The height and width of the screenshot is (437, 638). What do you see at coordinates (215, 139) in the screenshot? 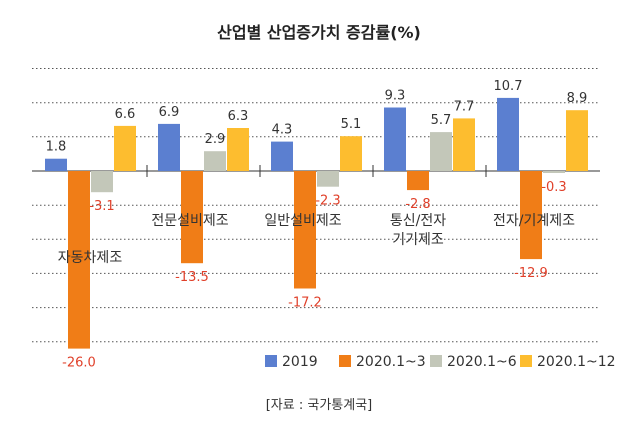
I see `data-label: 2.9` at bounding box center [215, 139].